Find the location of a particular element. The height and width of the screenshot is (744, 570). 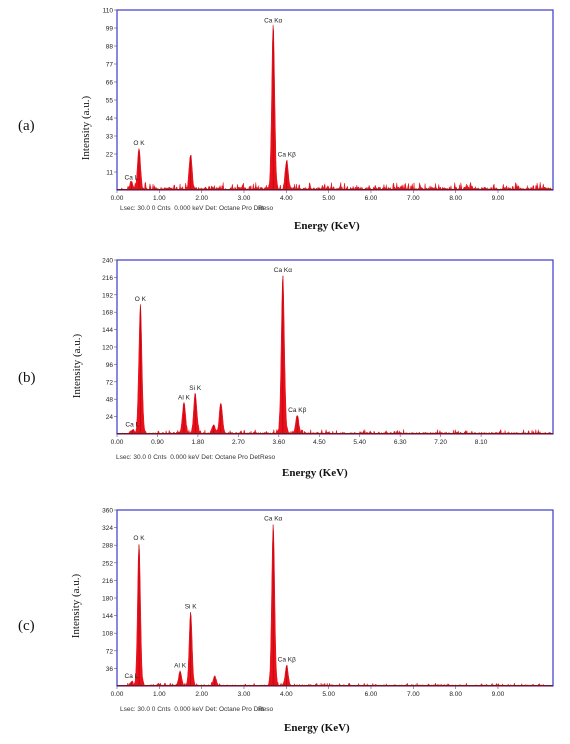

y-tick-label: 120 is located at coordinates (107, 348).